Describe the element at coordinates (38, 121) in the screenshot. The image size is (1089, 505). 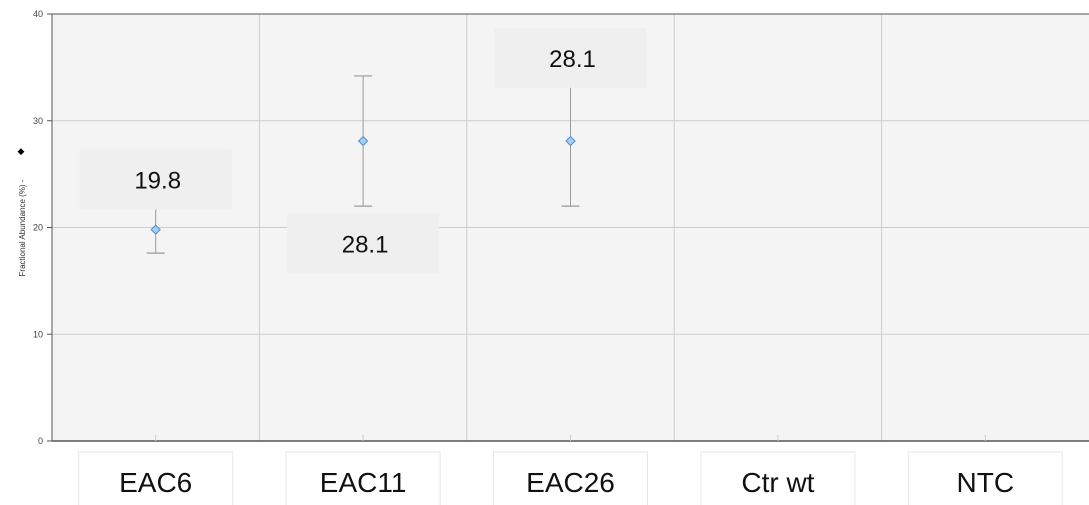
I see `y-tick-label-30: 30` at that location.